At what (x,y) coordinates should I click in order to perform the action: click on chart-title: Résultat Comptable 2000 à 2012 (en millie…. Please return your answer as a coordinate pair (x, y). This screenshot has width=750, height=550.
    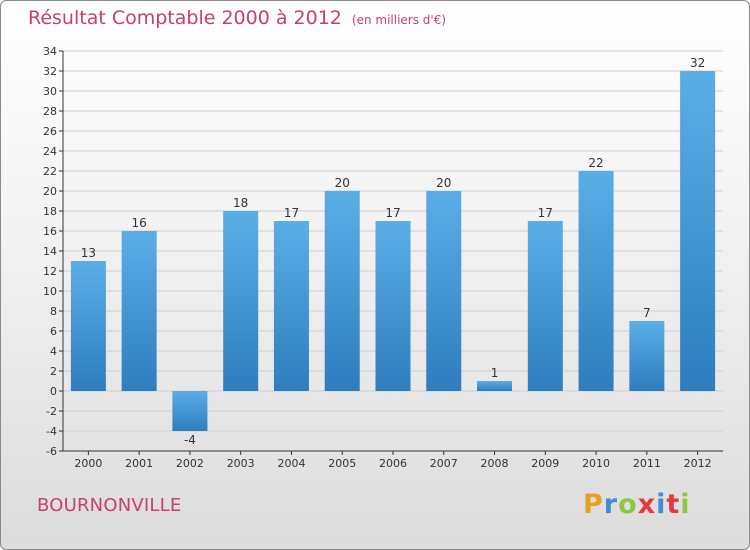
    Looking at the image, I should click on (237, 18).